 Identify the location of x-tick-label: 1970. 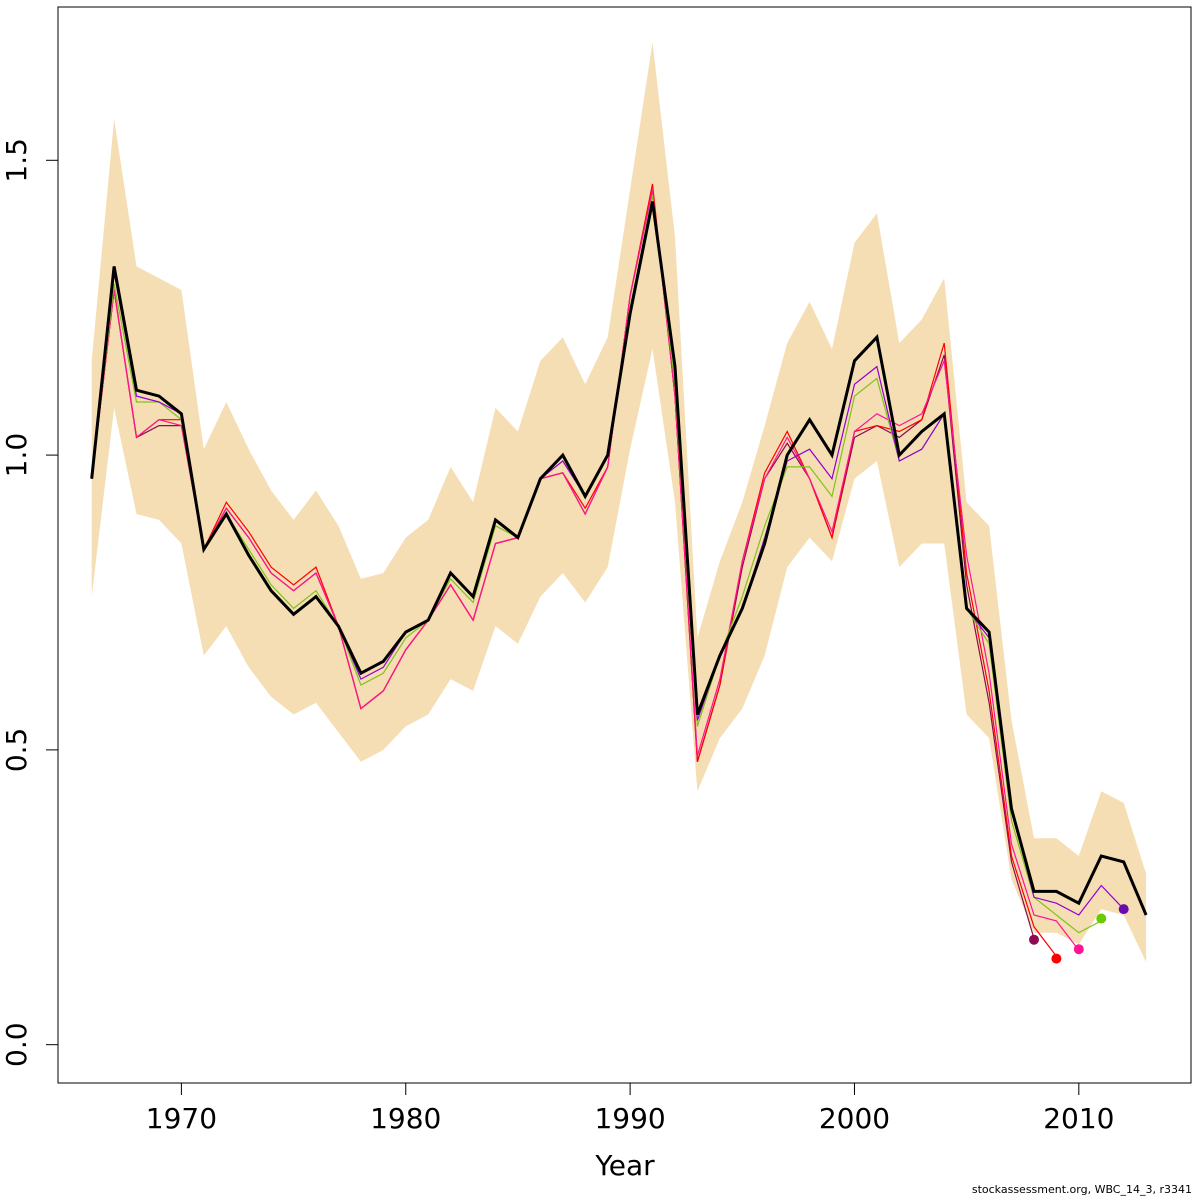
(181, 1118).